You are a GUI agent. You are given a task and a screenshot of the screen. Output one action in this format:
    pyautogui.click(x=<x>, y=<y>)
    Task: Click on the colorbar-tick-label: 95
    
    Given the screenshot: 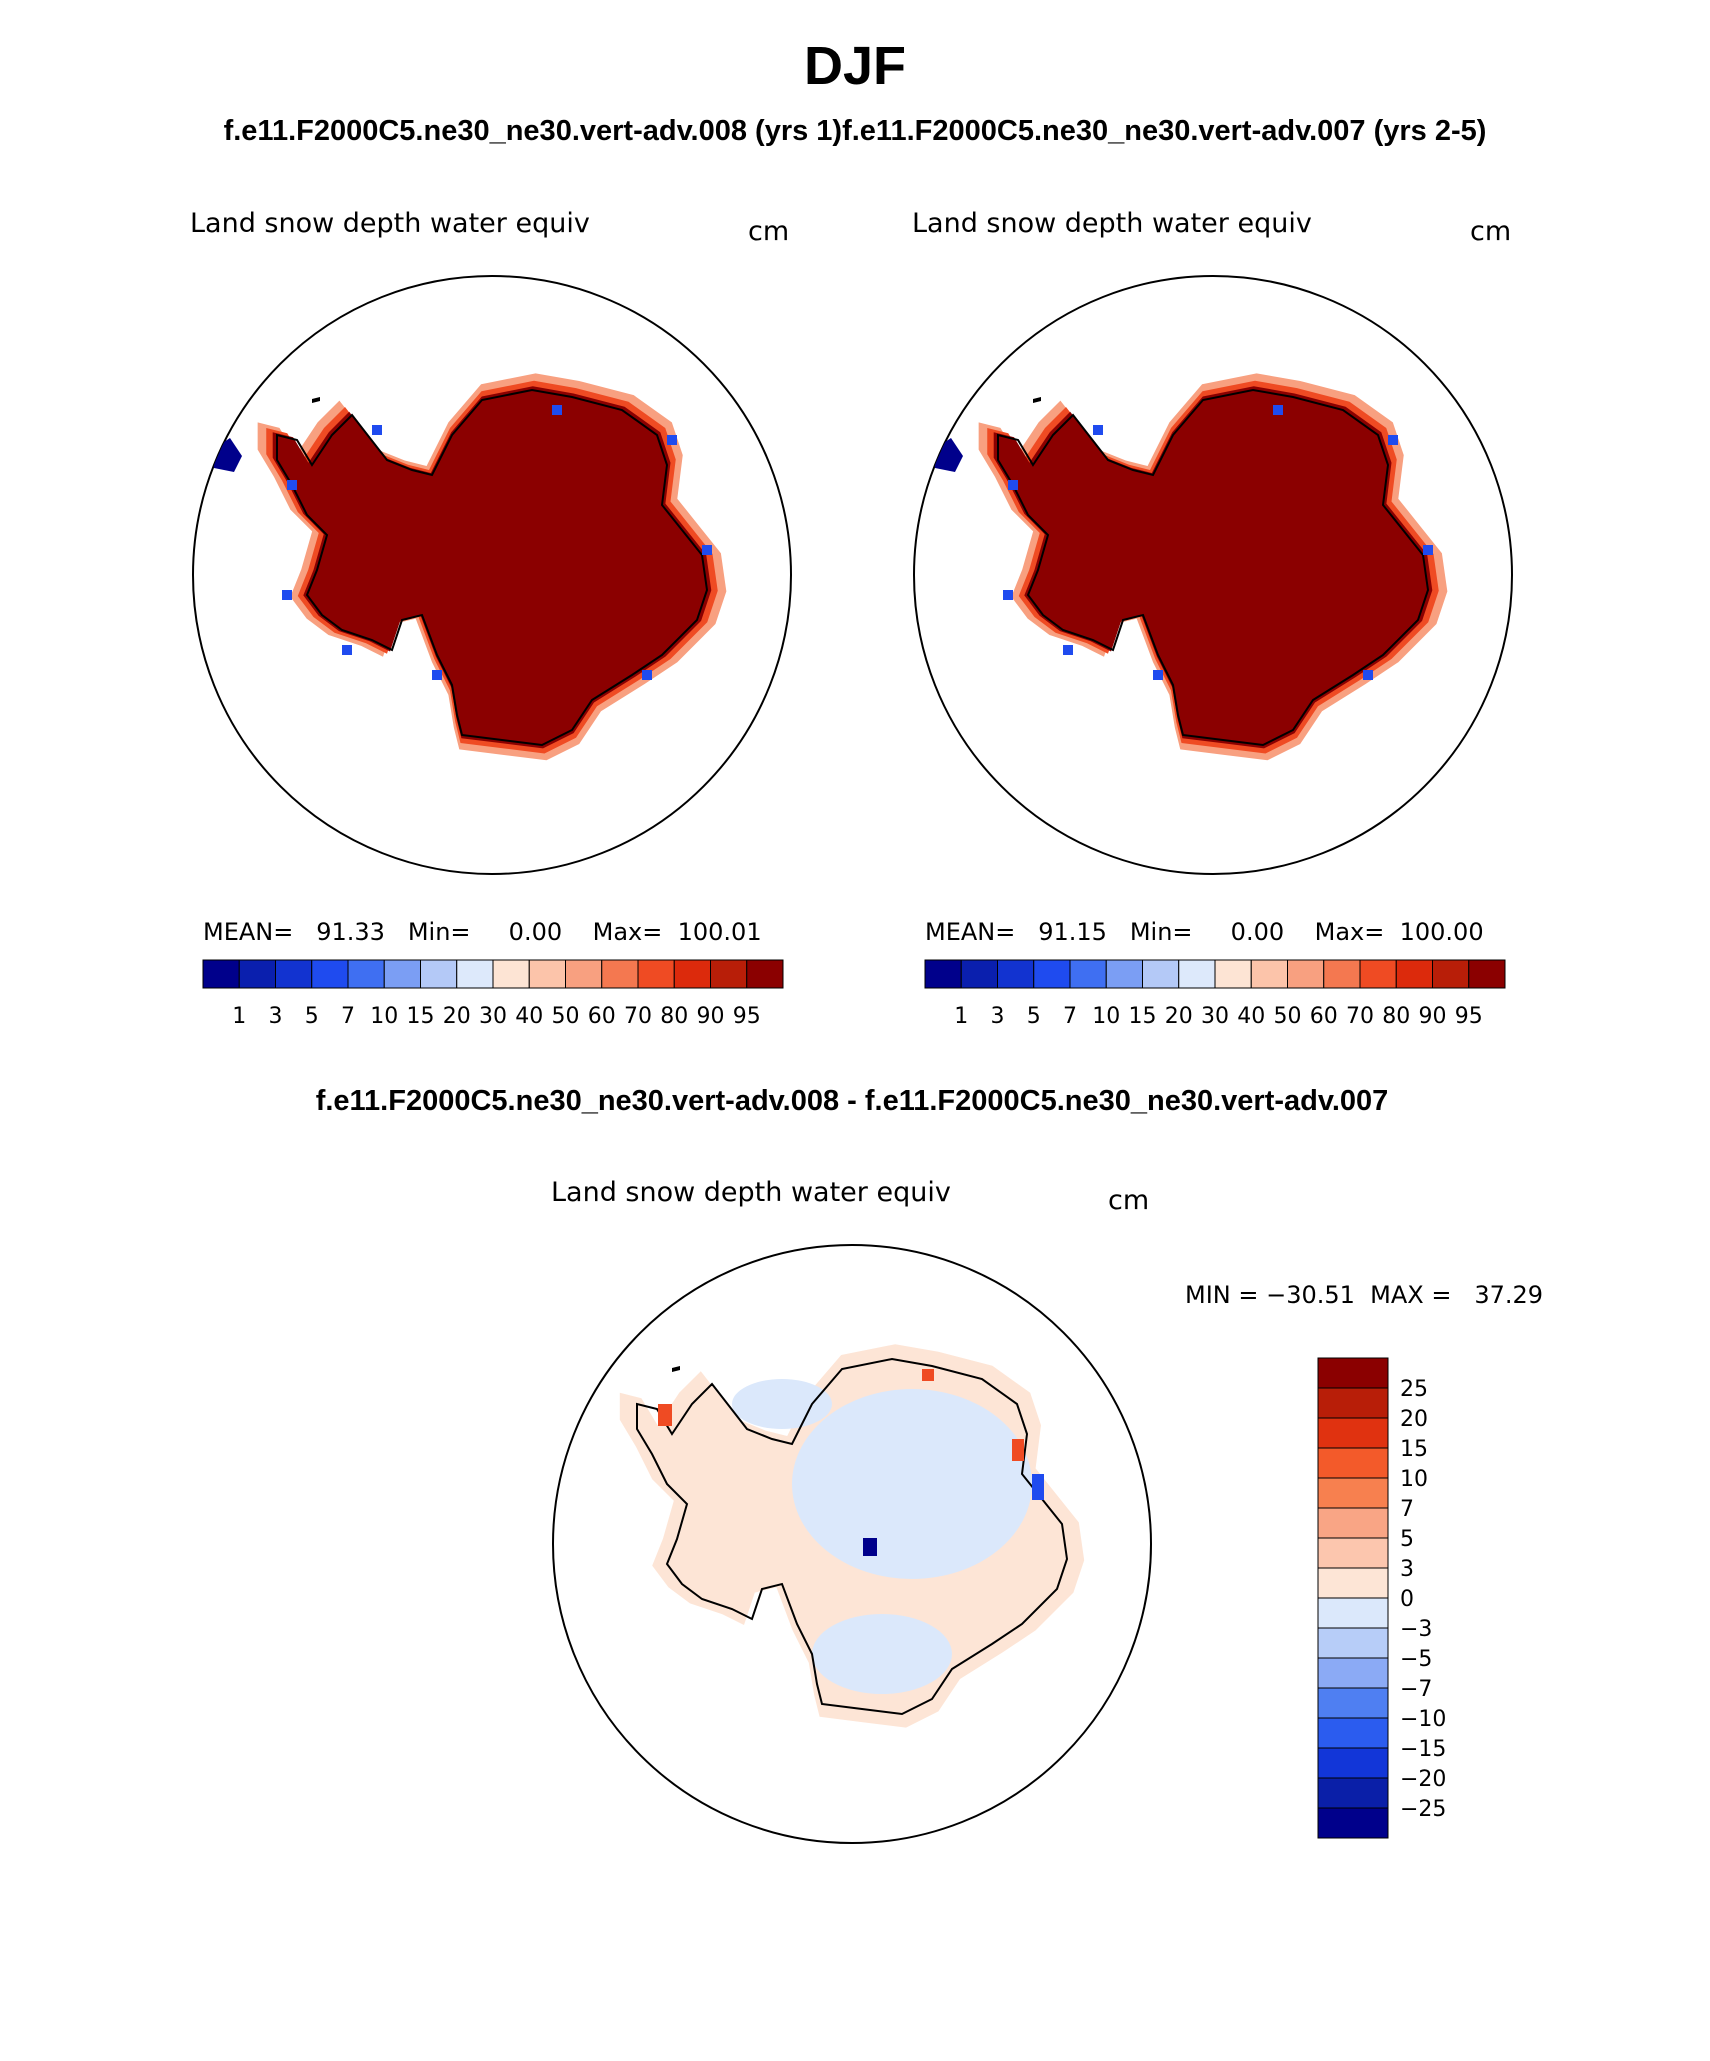 What is the action you would take?
    pyautogui.click(x=1469, y=1016)
    